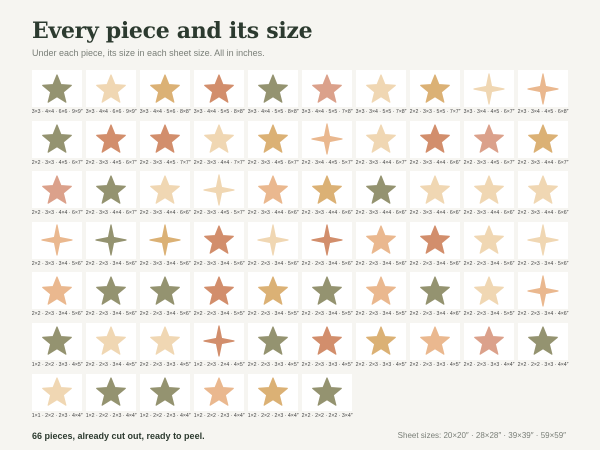  I want to click on piece-cell: 2×2 · 3×3 · 4×5 · 6×7″, so click(111, 146).